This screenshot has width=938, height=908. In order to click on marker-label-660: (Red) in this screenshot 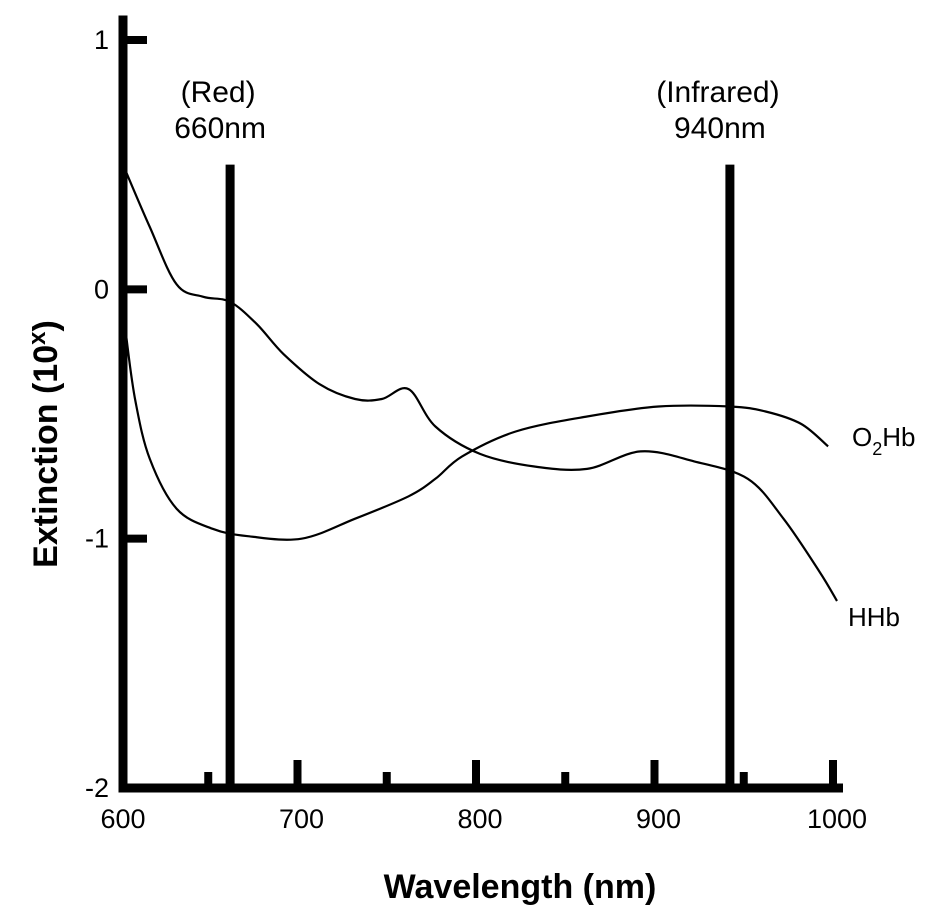, I will do `click(218, 92)`.